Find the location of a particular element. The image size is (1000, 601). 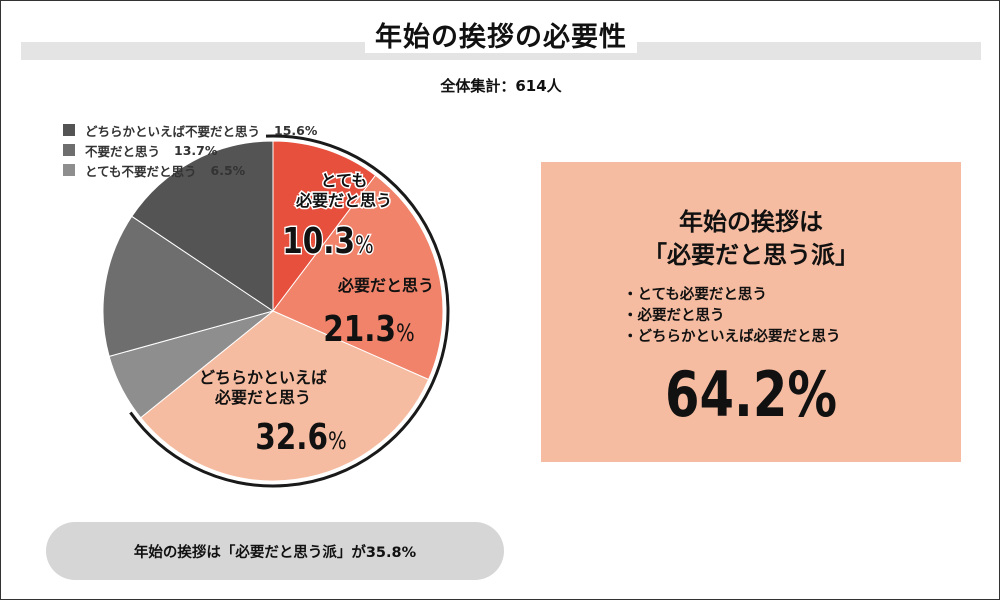

slice-label: とても is located at coordinates (344, 180).